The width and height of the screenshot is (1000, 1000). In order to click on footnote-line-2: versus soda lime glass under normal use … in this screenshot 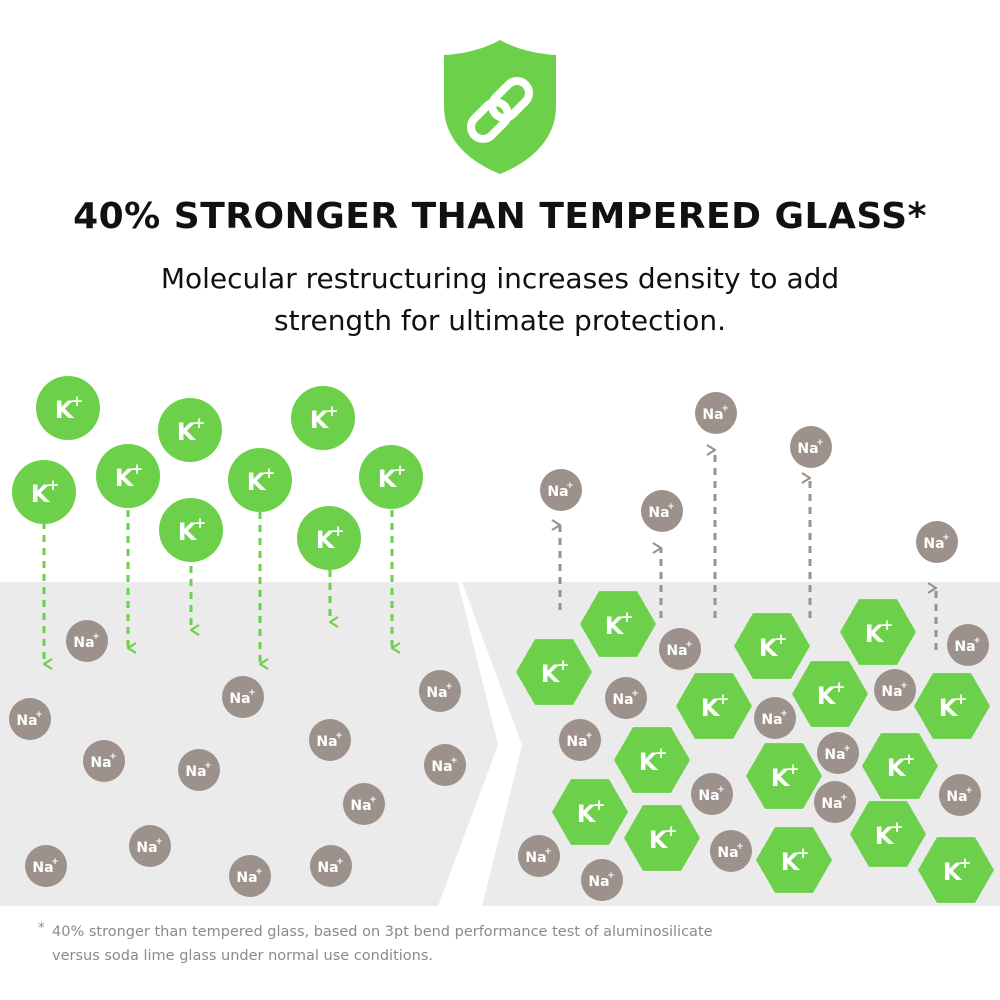, I will do `click(243, 956)`.